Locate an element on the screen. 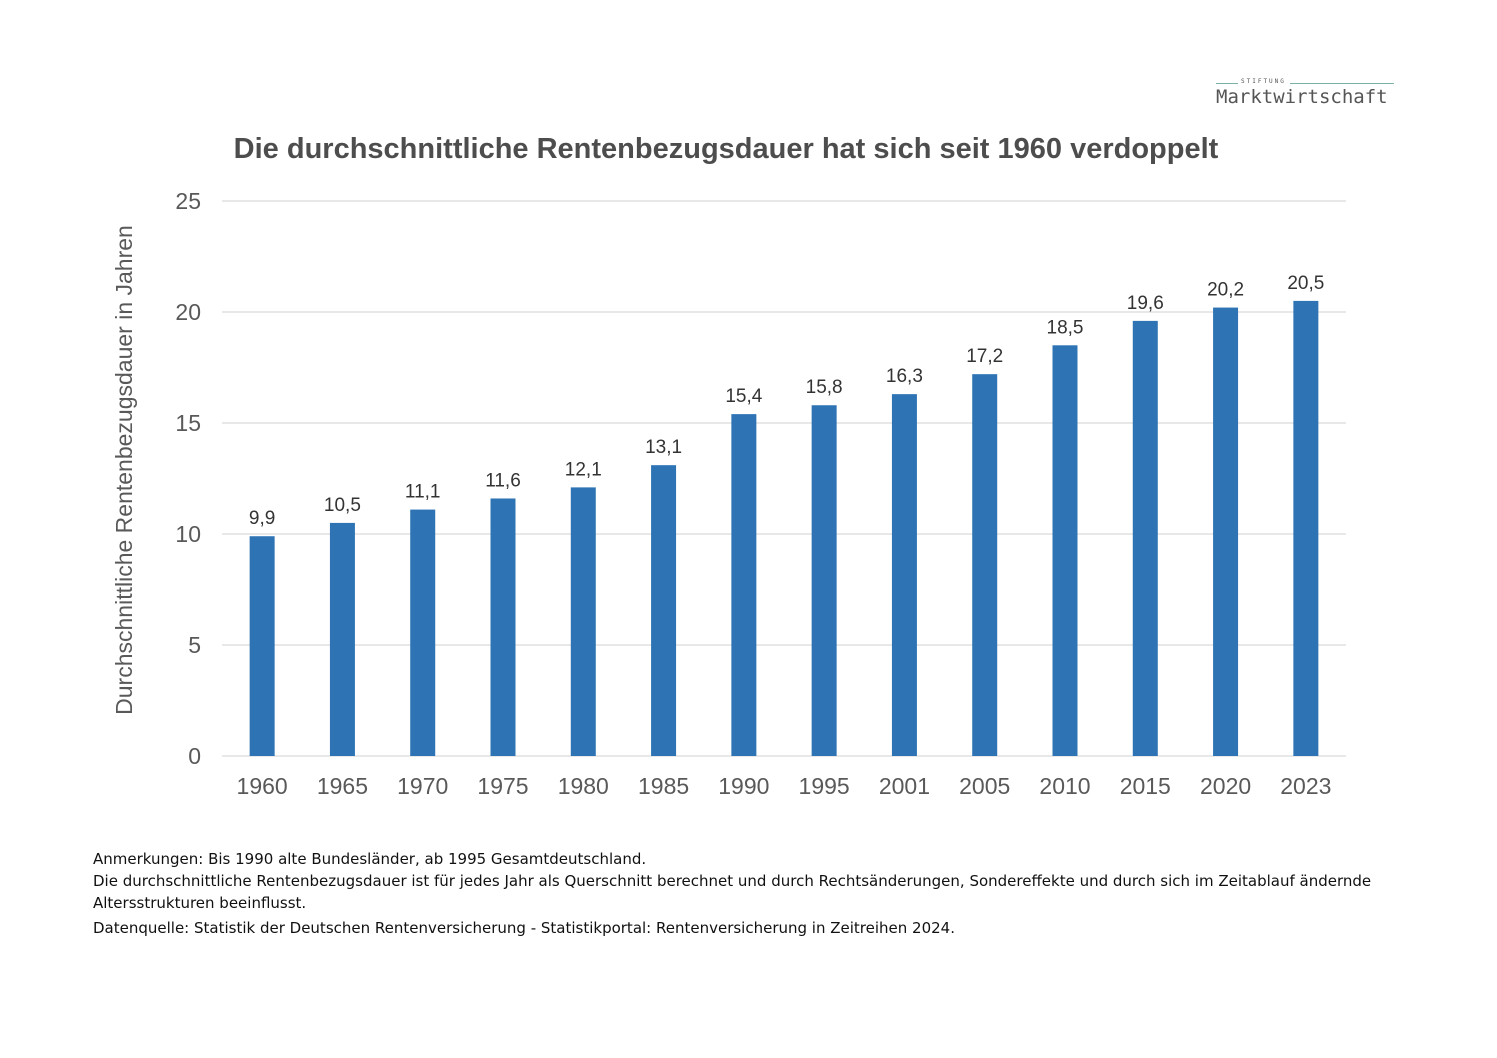 The image size is (1497, 1058). x-tick-label-1960: 1960 is located at coordinates (262, 786).